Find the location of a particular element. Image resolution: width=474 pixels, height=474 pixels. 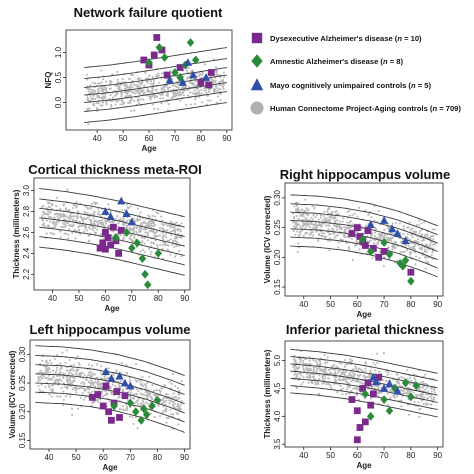

point-mayo is located at coordinates (121, 200).